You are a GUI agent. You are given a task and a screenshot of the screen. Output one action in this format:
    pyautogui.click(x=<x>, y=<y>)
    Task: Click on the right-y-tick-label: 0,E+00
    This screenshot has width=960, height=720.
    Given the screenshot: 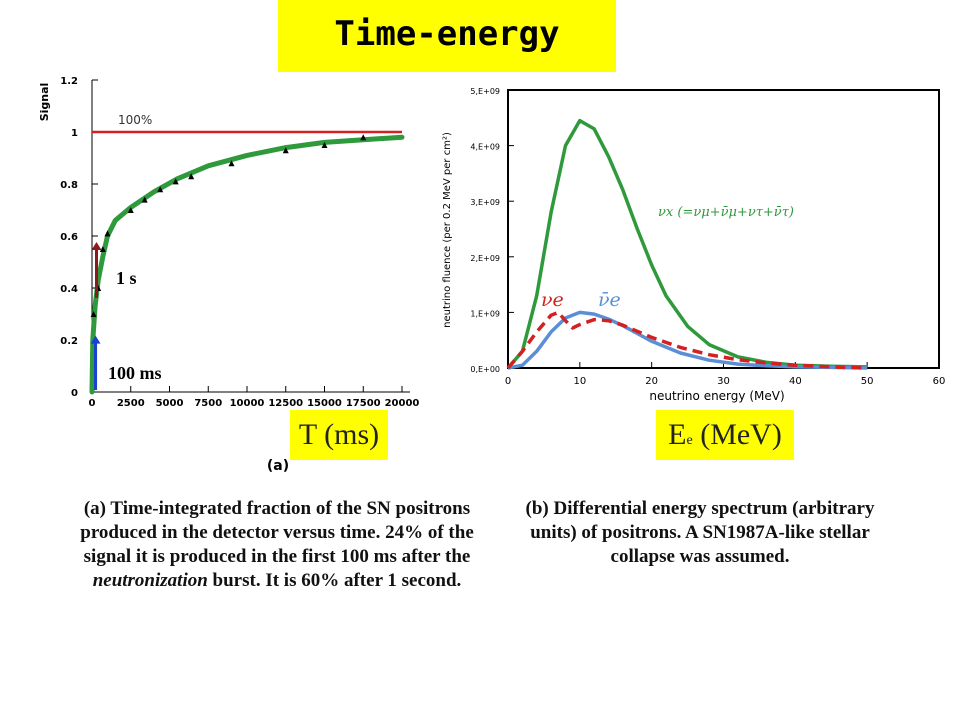 What is the action you would take?
    pyautogui.click(x=485, y=369)
    